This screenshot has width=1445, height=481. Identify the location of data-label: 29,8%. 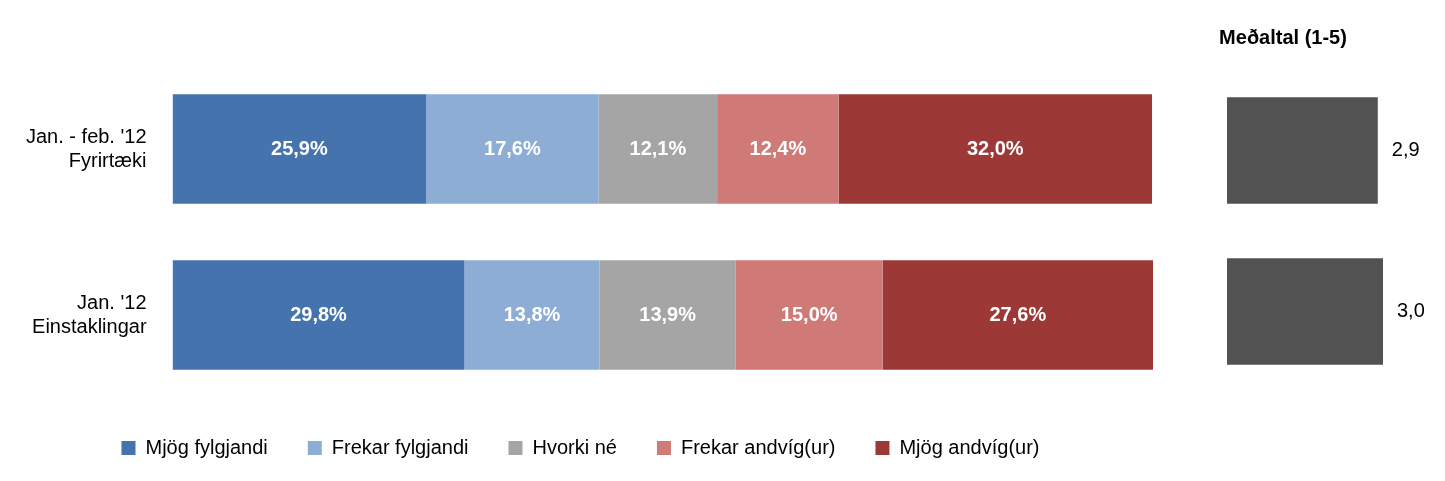
(319, 313).